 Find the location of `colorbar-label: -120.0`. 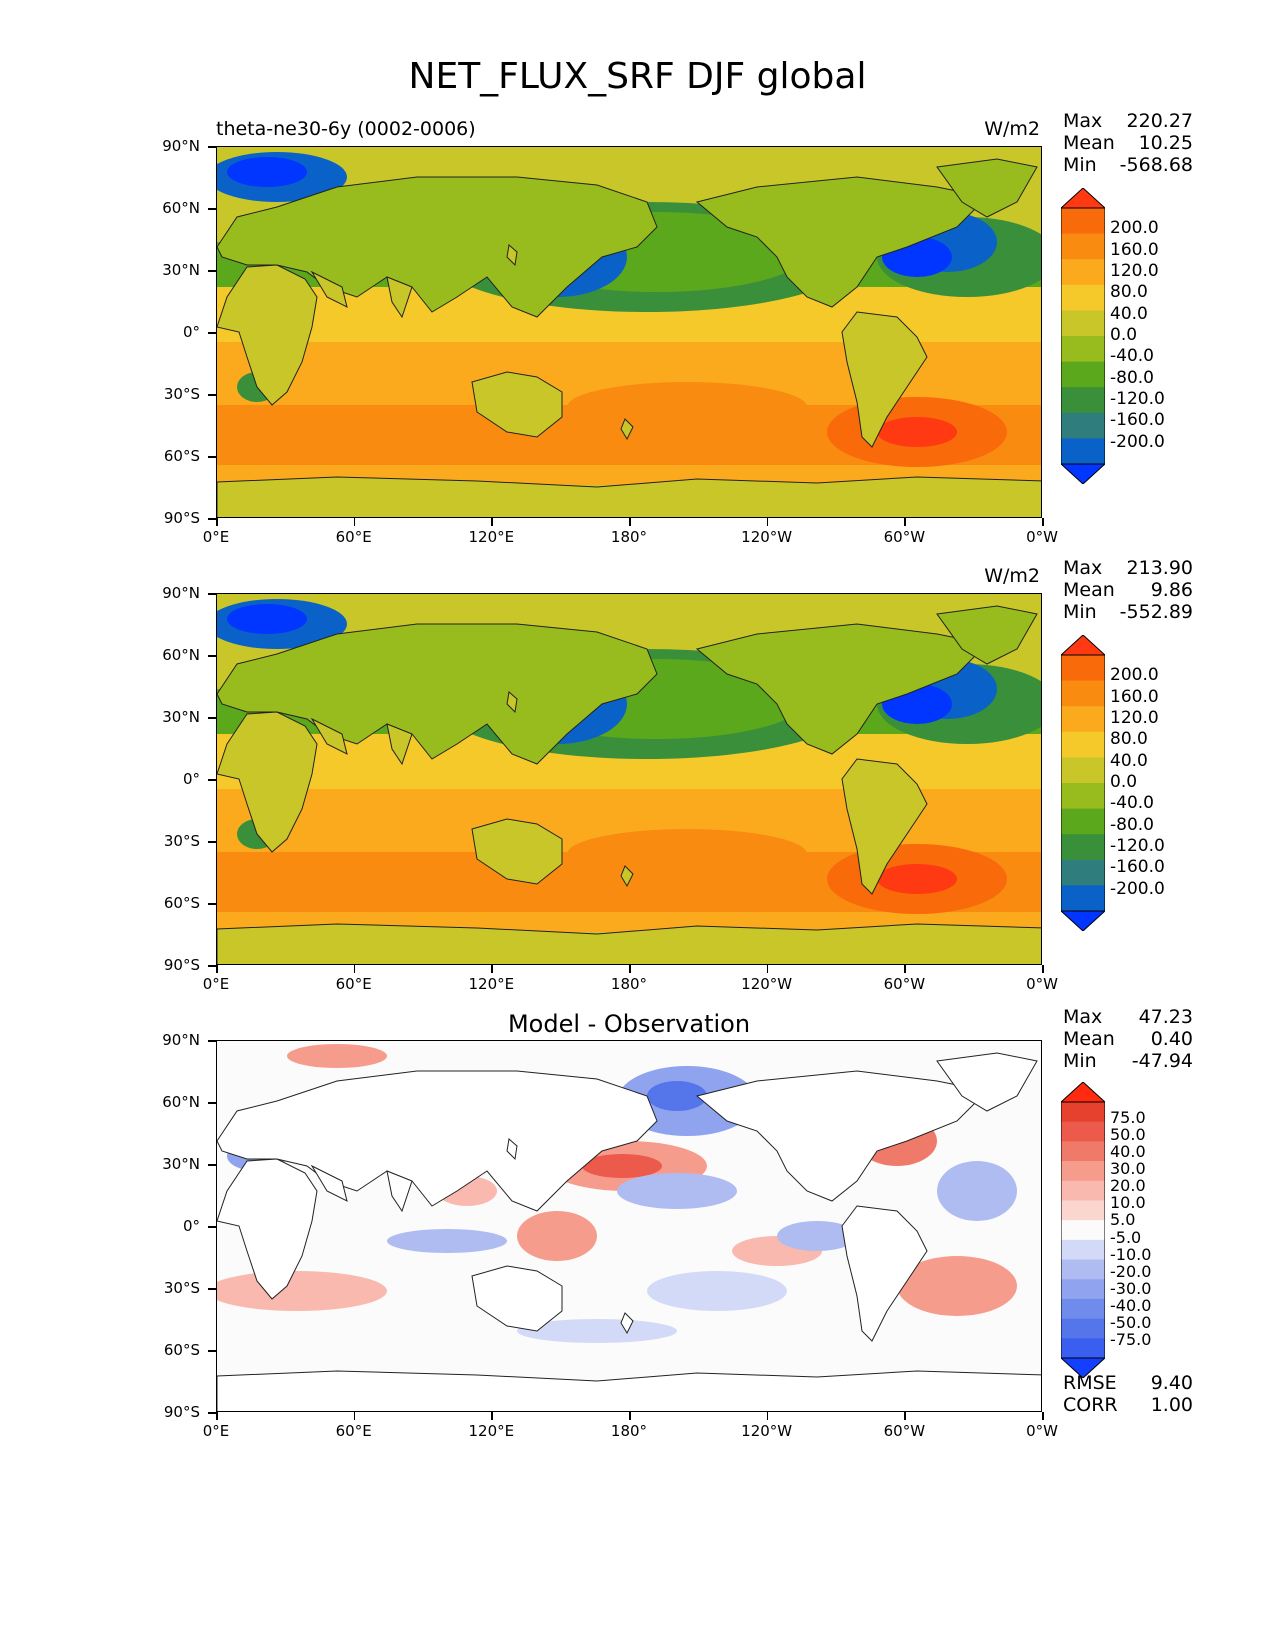

colorbar-label: -120.0 is located at coordinates (1137, 399).